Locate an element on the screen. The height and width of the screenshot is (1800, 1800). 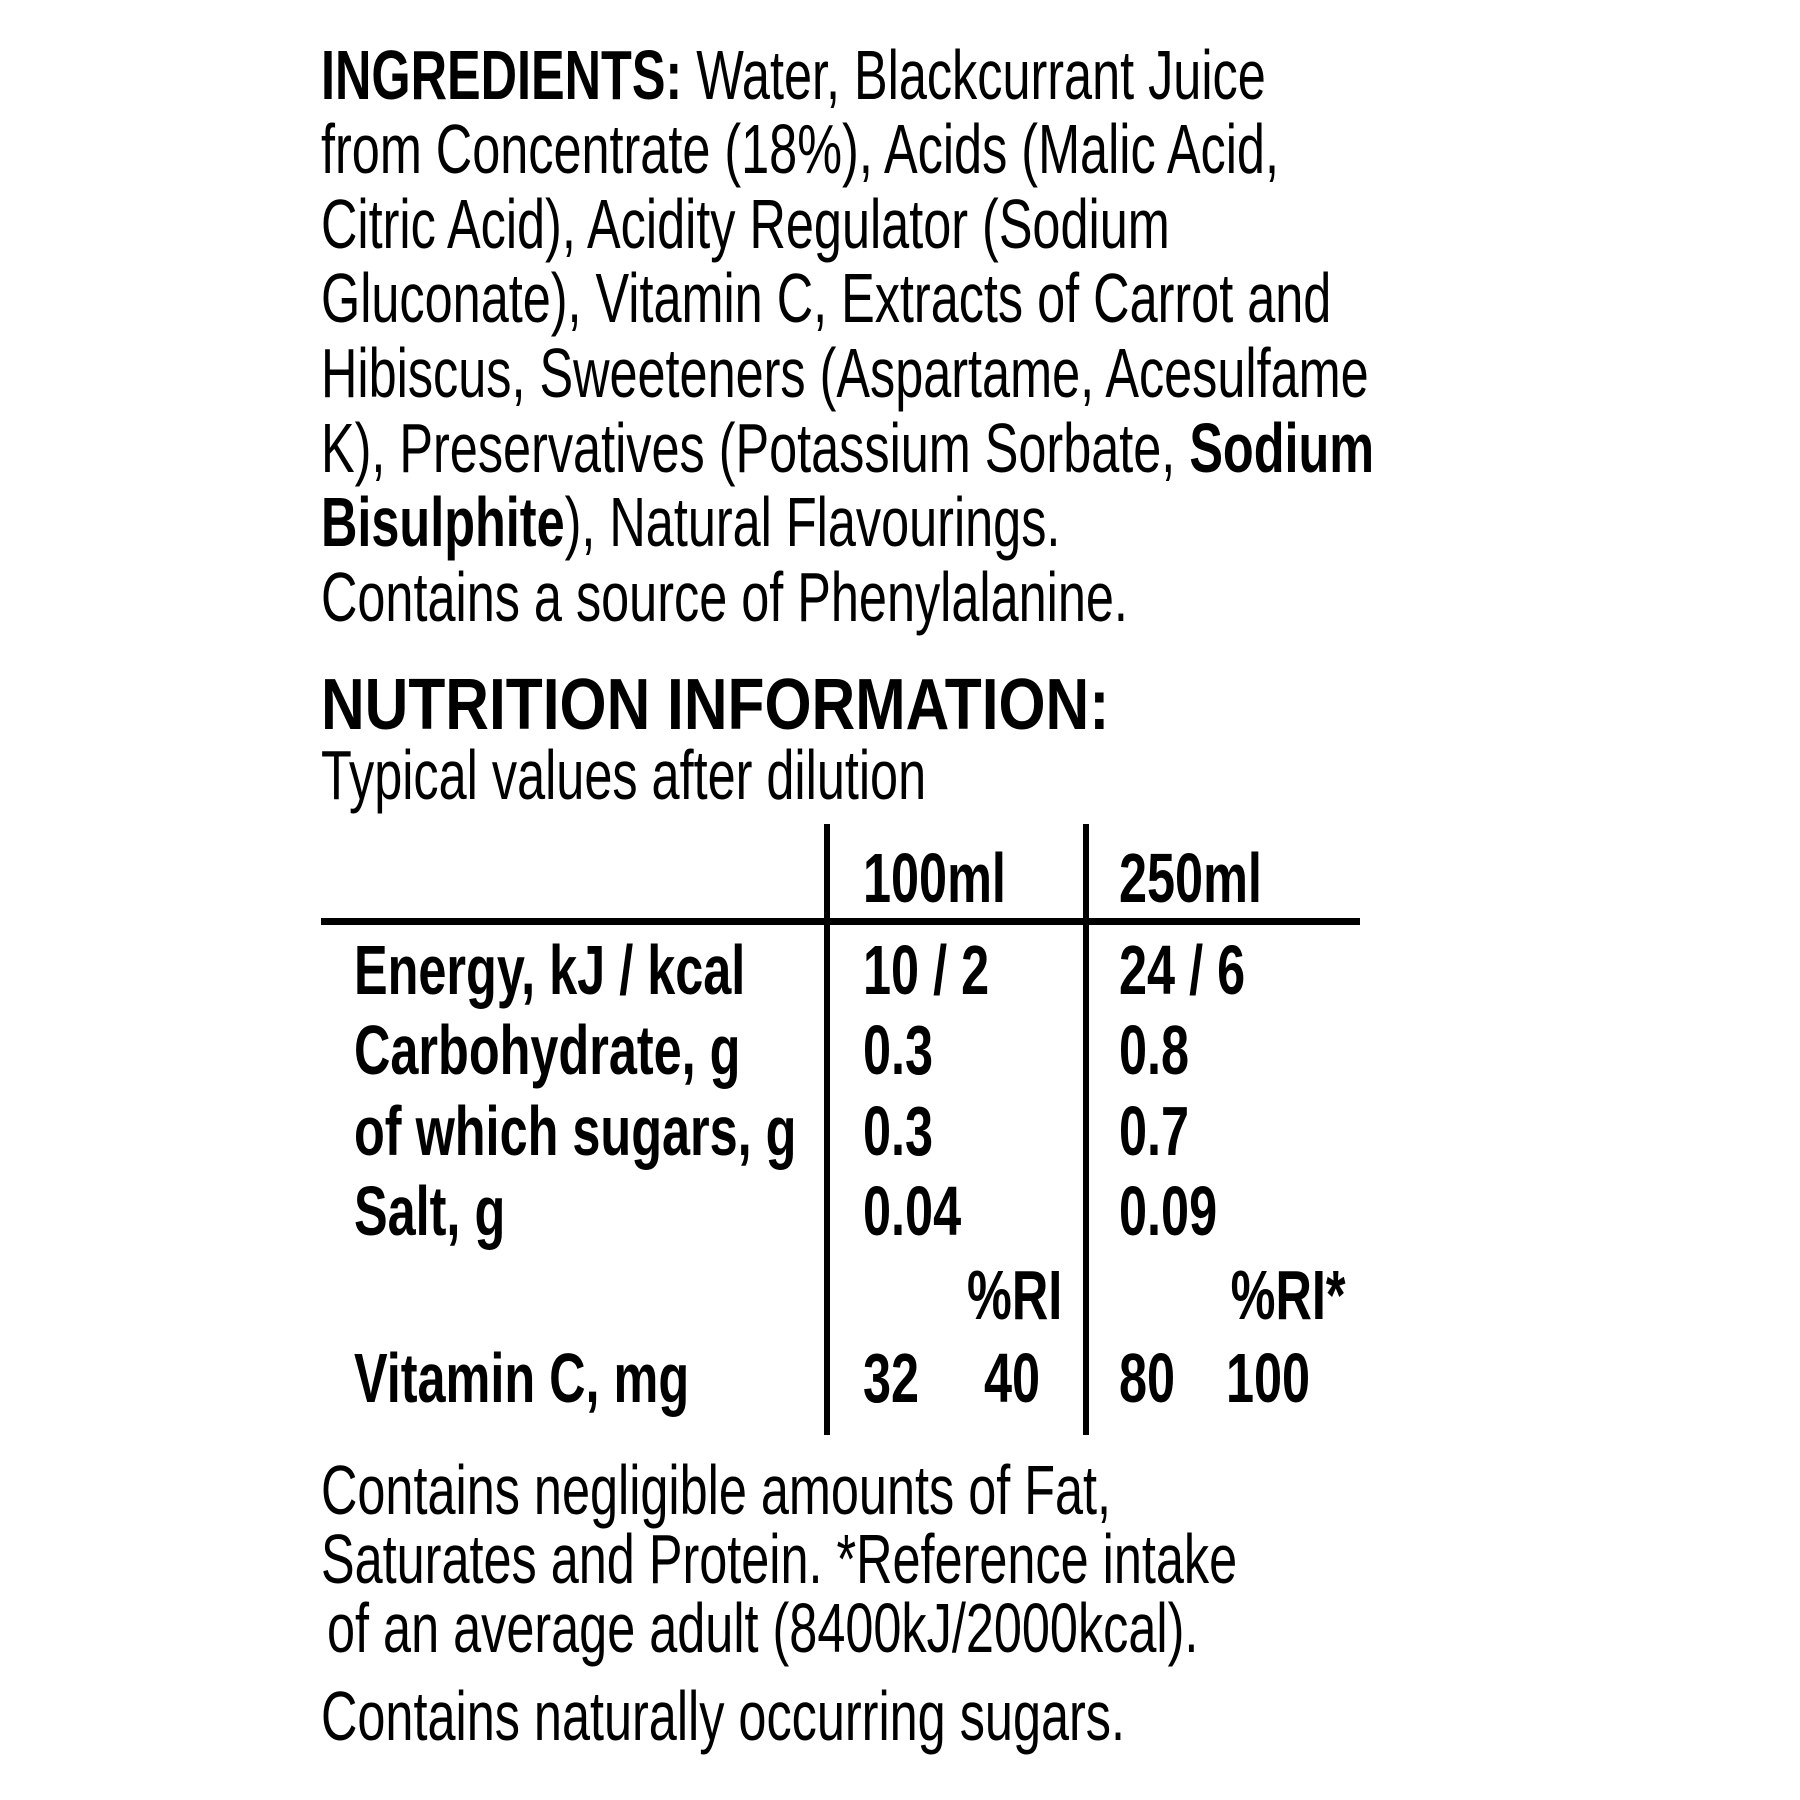
footer-line: Contains negligible amounts of Fat, is located at coordinates (716, 1490).